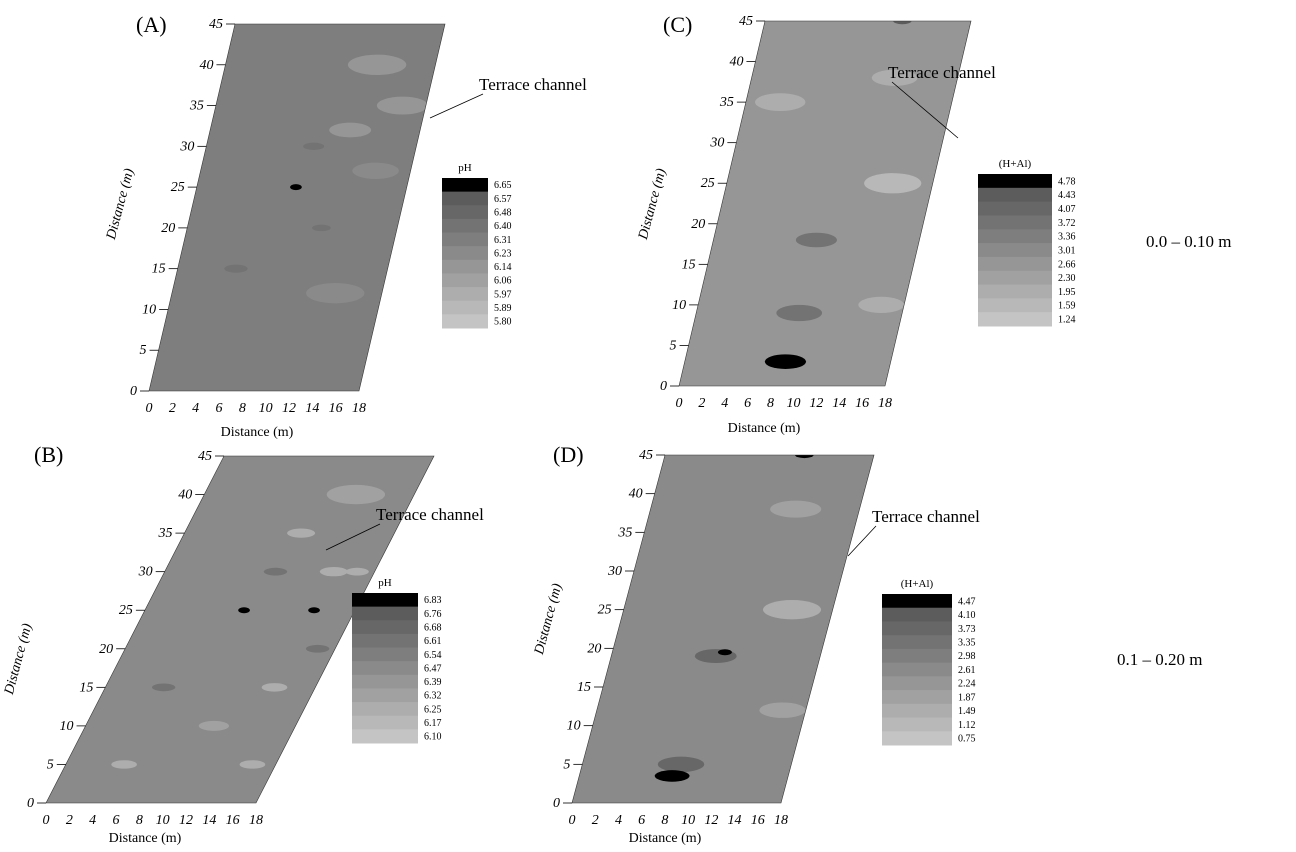 This screenshot has width=1296, height=852. Describe the element at coordinates (433, 600) in the screenshot. I see `legend-label: 6.83` at that location.